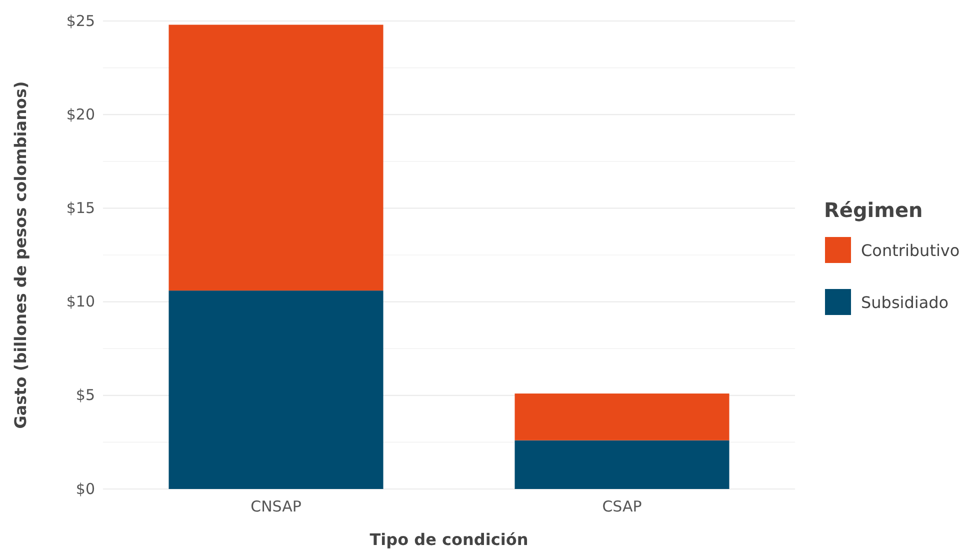  What do you see at coordinates (622, 507) in the screenshot?
I see `x-tick-label: CSAP` at bounding box center [622, 507].